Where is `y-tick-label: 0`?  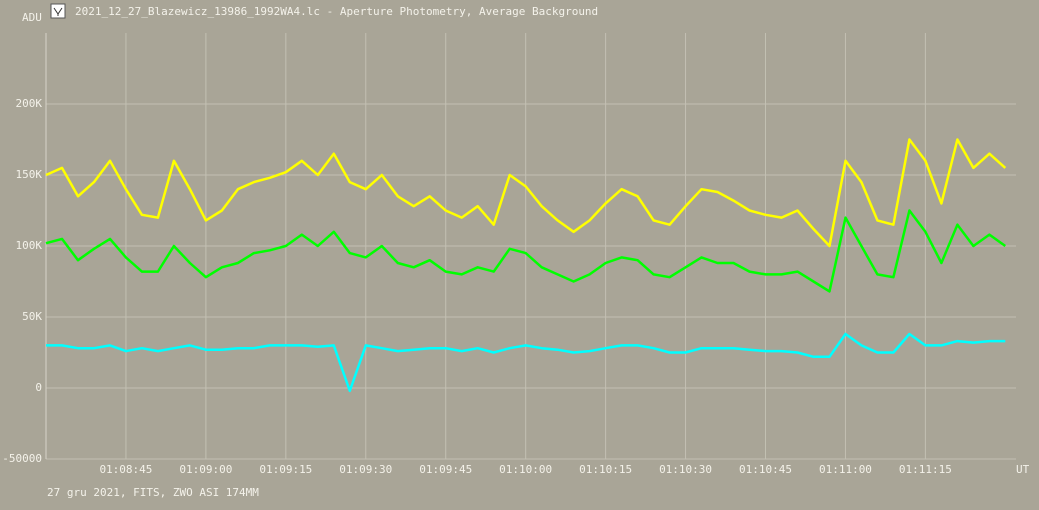
y-tick-label: 0 is located at coordinates (38, 387).